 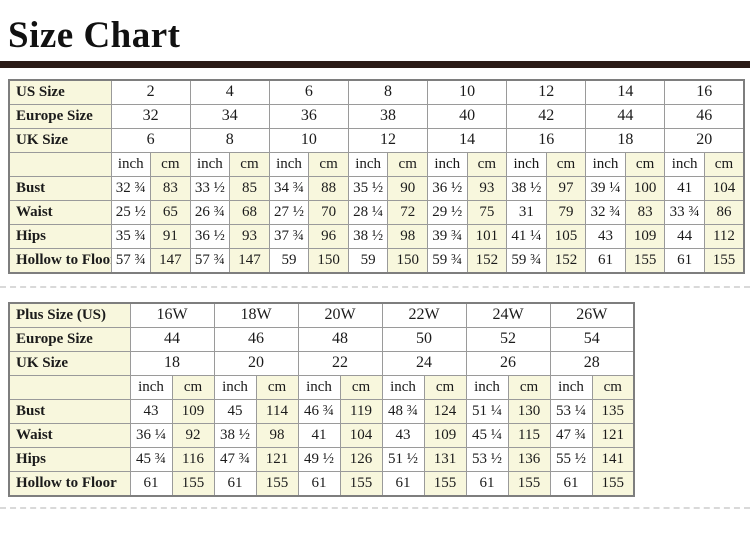 I want to click on inch-value-cell: 32 ¾, so click(x=605, y=212).